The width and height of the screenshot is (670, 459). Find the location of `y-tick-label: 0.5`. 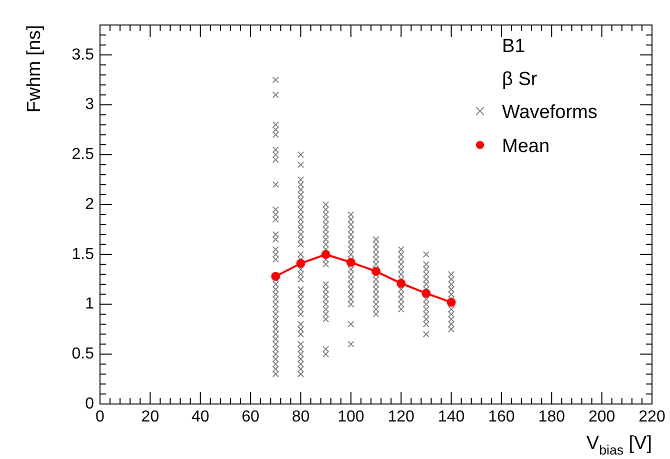

y-tick-label: 0.5 is located at coordinates (83, 354).